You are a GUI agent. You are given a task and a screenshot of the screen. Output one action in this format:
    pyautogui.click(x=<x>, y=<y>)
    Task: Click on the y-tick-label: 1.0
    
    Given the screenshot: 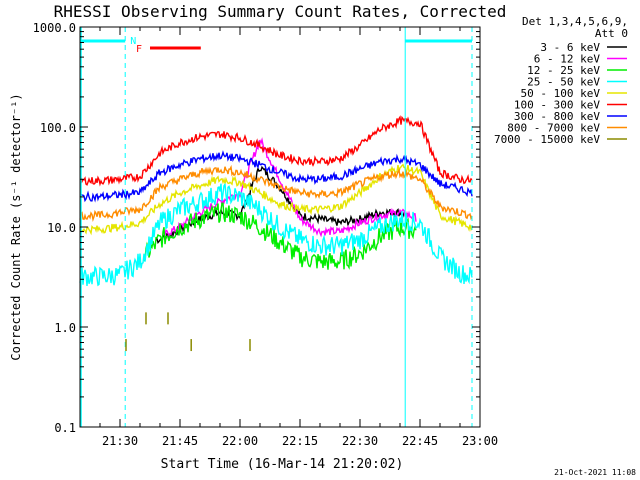 What is the action you would take?
    pyautogui.click(x=65, y=328)
    